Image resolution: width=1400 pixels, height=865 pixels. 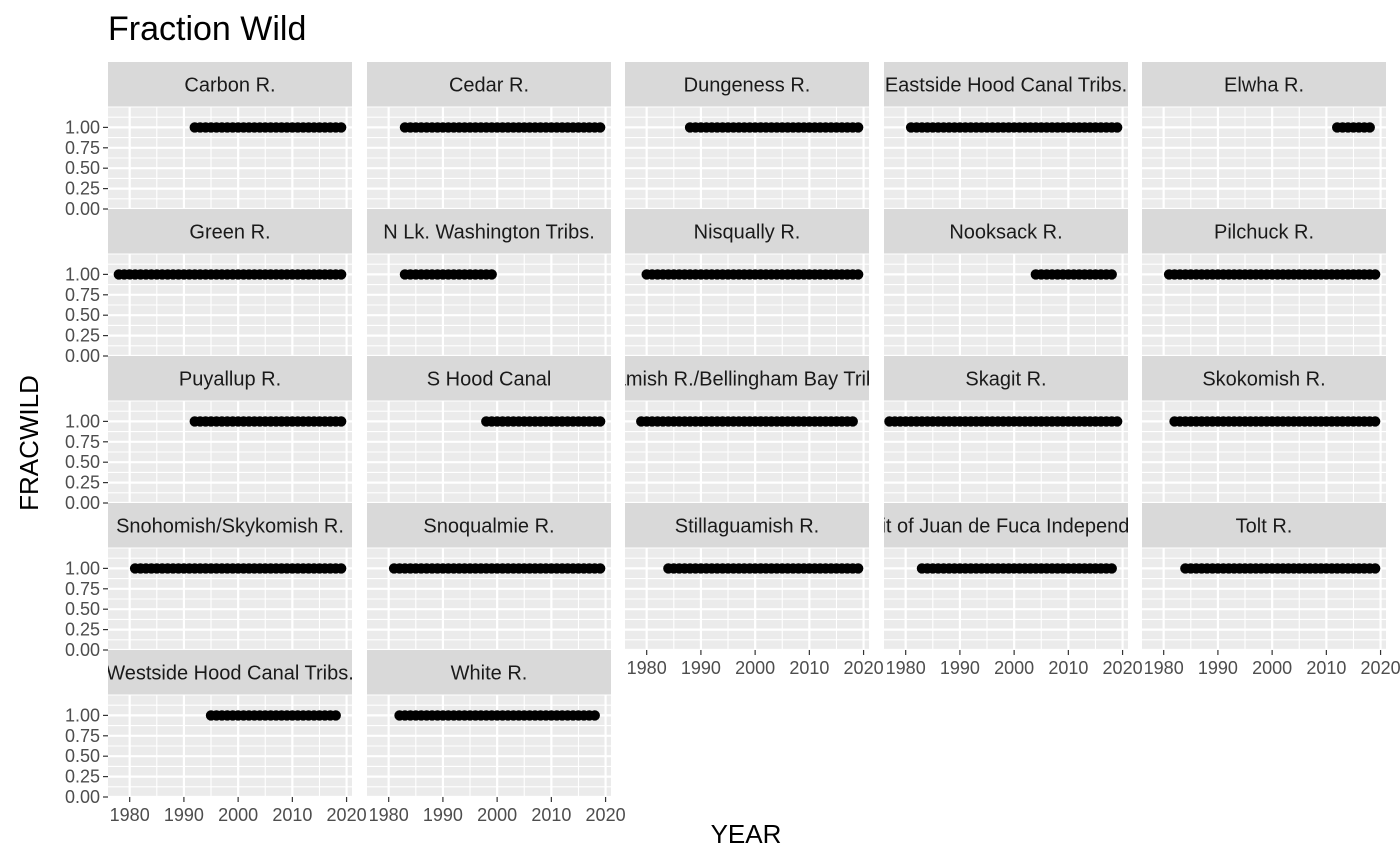 I want to click on facet-strip-label: Nooksack R., so click(x=1005, y=233).